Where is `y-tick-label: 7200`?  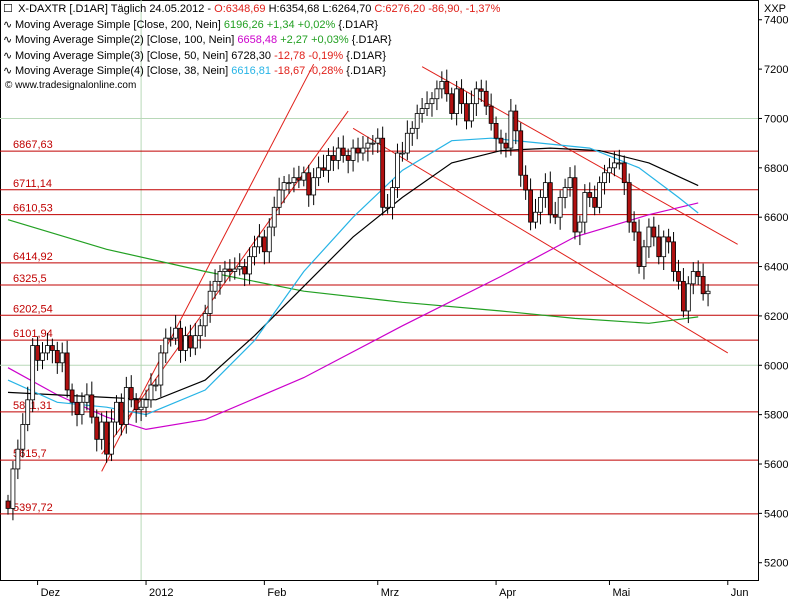 y-tick-label: 7200 is located at coordinates (776, 70).